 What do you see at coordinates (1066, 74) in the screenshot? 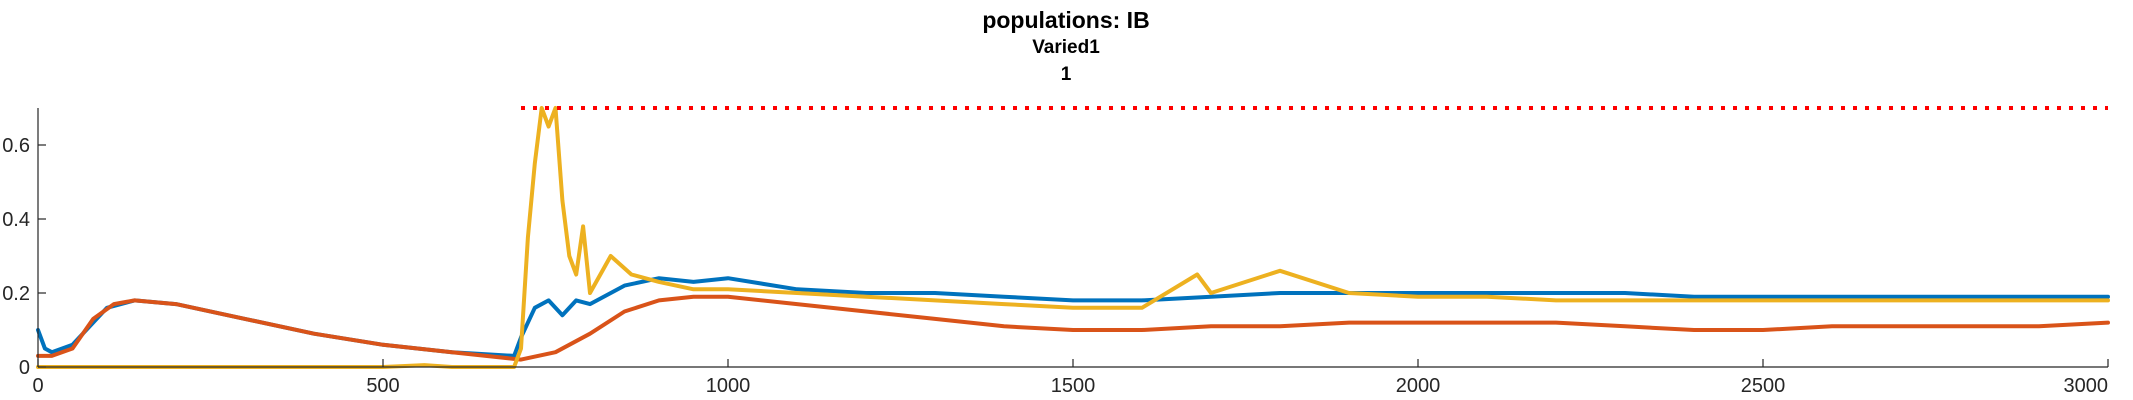
I see `chart-subtitle-line-2: 1` at bounding box center [1066, 74].